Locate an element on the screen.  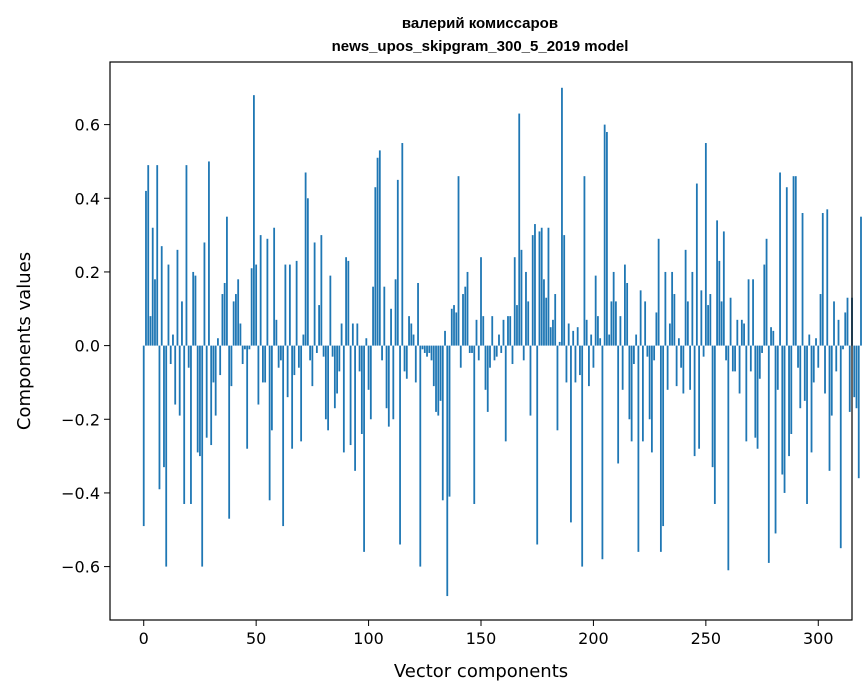
x-tick-label: 300 is located at coordinates (818, 638).